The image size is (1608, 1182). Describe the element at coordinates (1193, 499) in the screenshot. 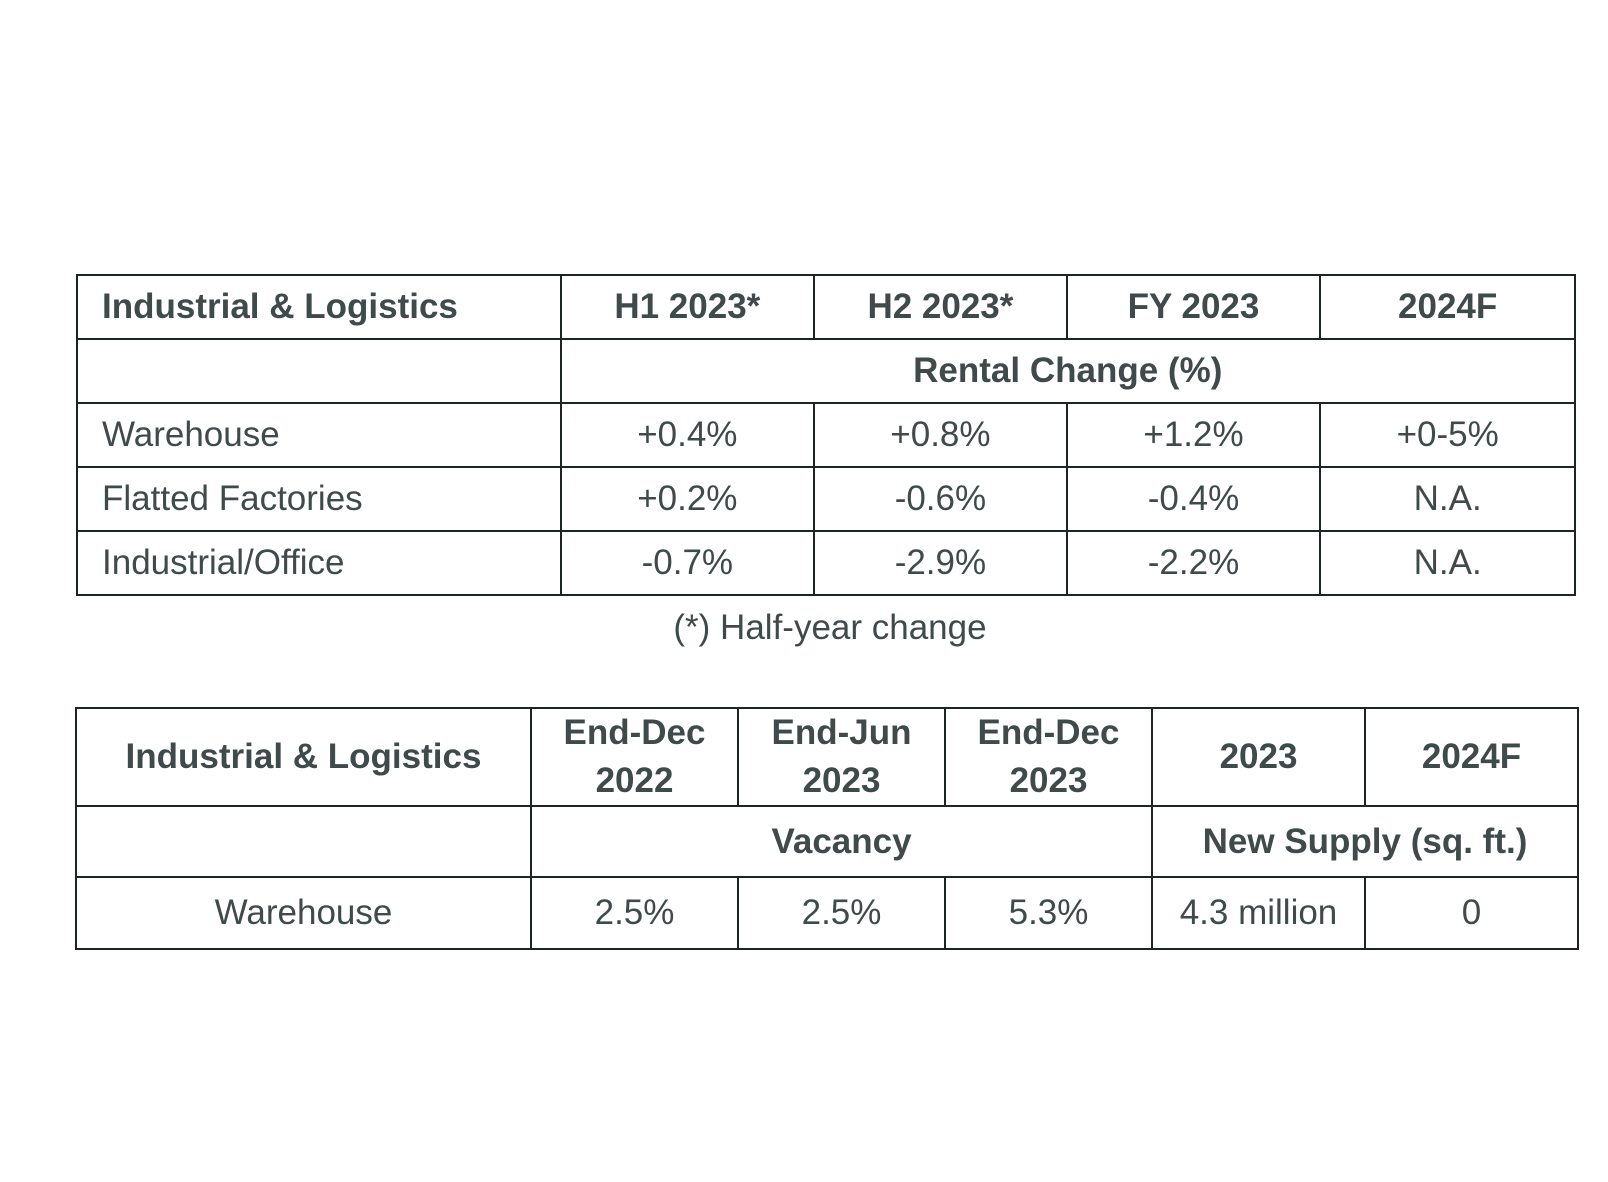

I see `table-cell: -0.4%` at that location.